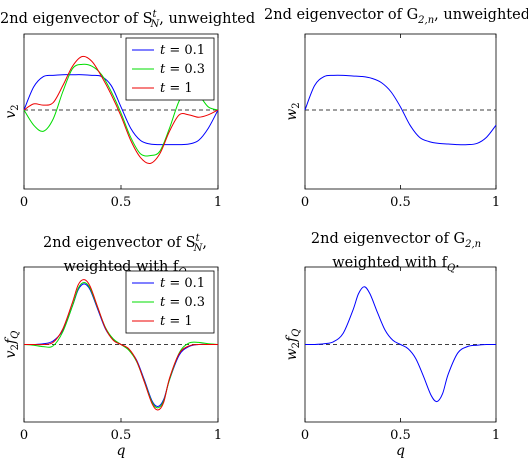 The image size is (528, 471). What do you see at coordinates (293, 111) in the screenshot?
I see `y-axis-label: w2` at bounding box center [293, 111].